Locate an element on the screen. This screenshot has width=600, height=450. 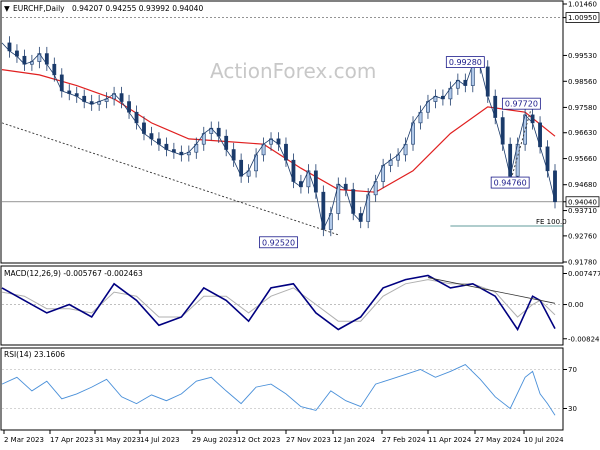
macd-y-tick-label: 0.00 is located at coordinates (576, 305).